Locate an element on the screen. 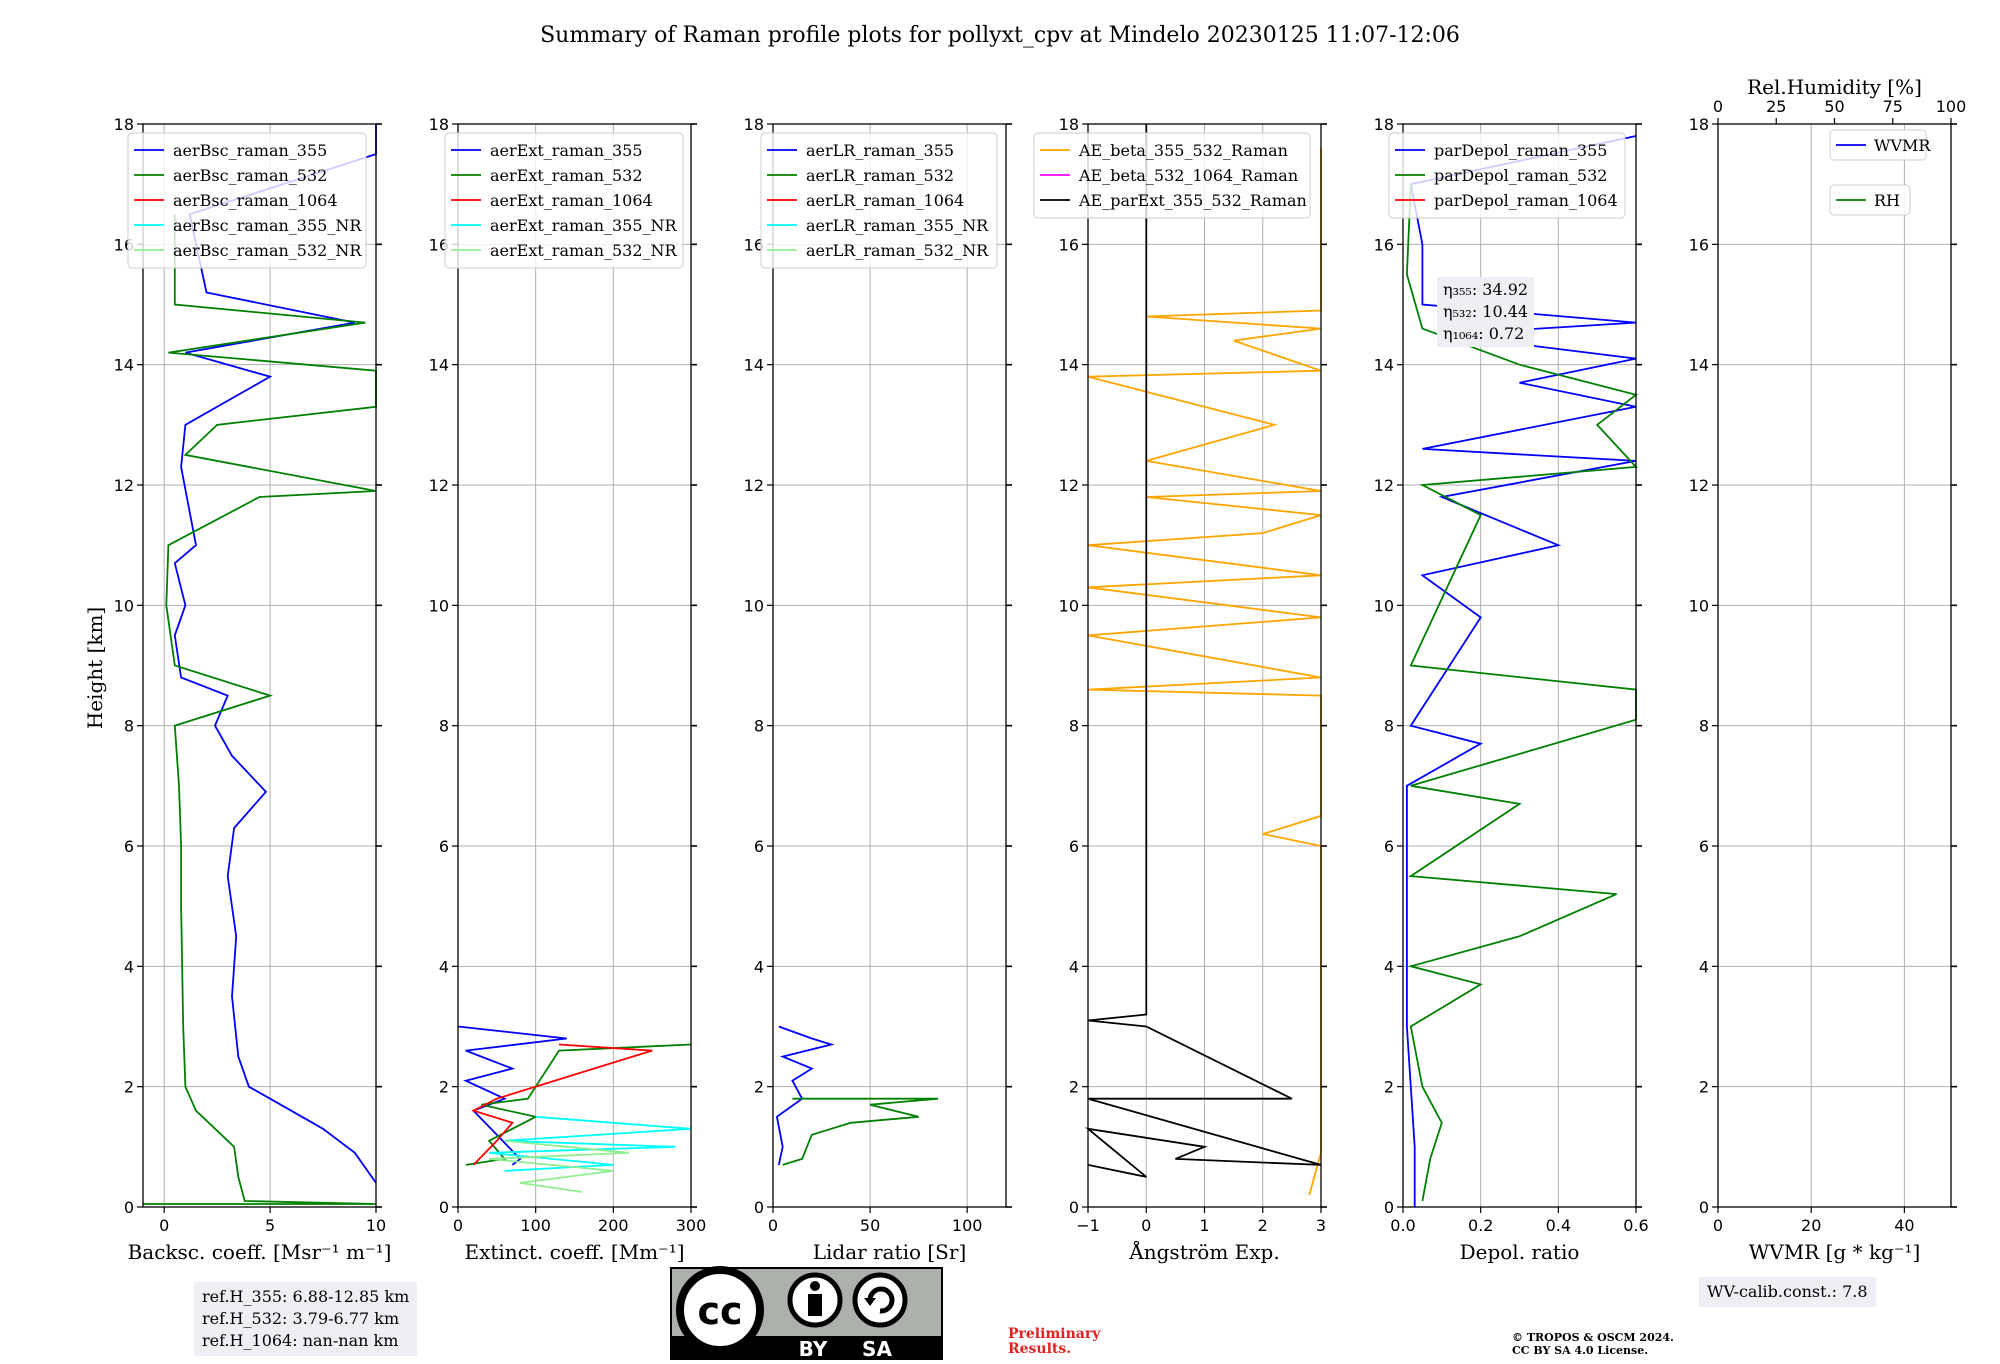 Image resolution: width=2000 pixels, height=1364 pixels. wv-calib-const: WV-calib.const.: 7.8 is located at coordinates (1787, 1291).